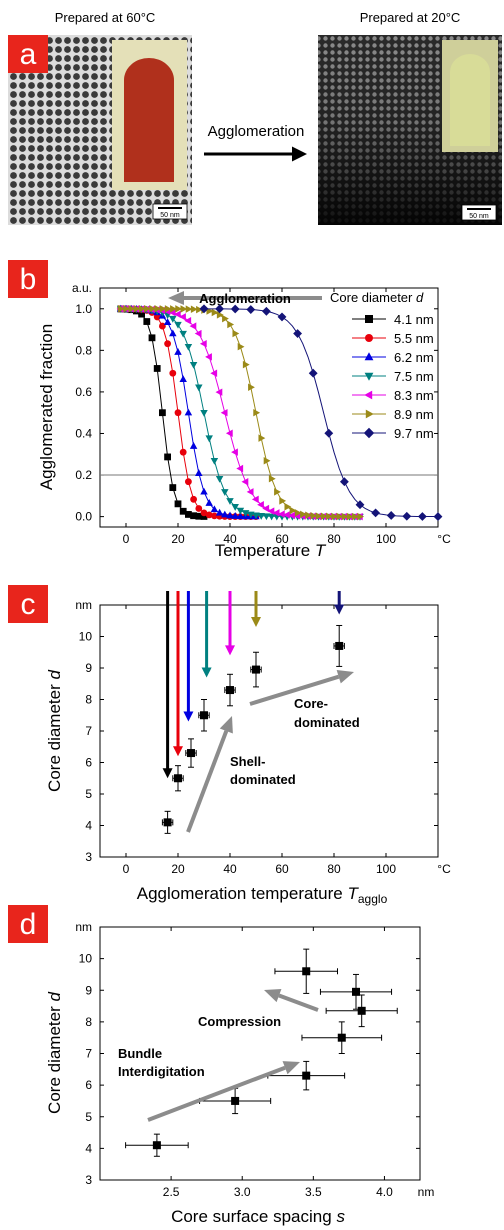  I want to click on legend-label: 6.2 nm, so click(414, 357).